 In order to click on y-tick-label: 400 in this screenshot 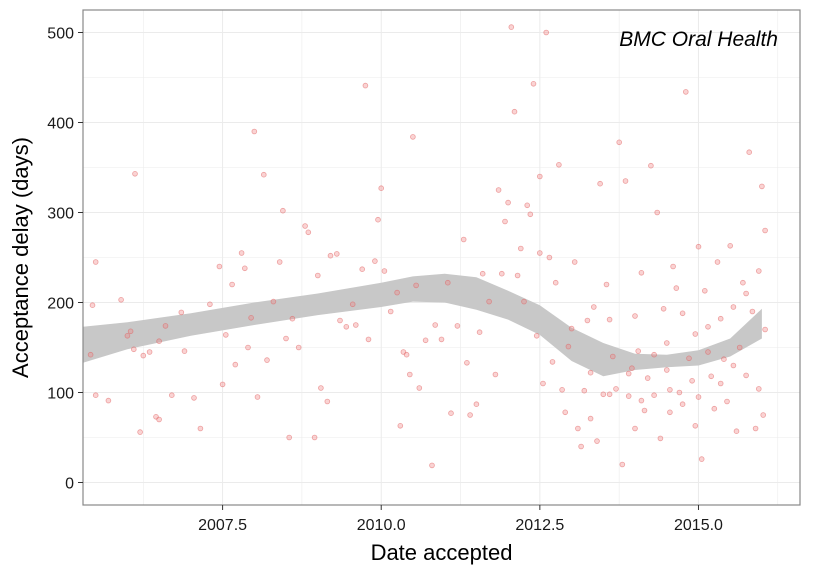, I will do `click(60, 124)`.